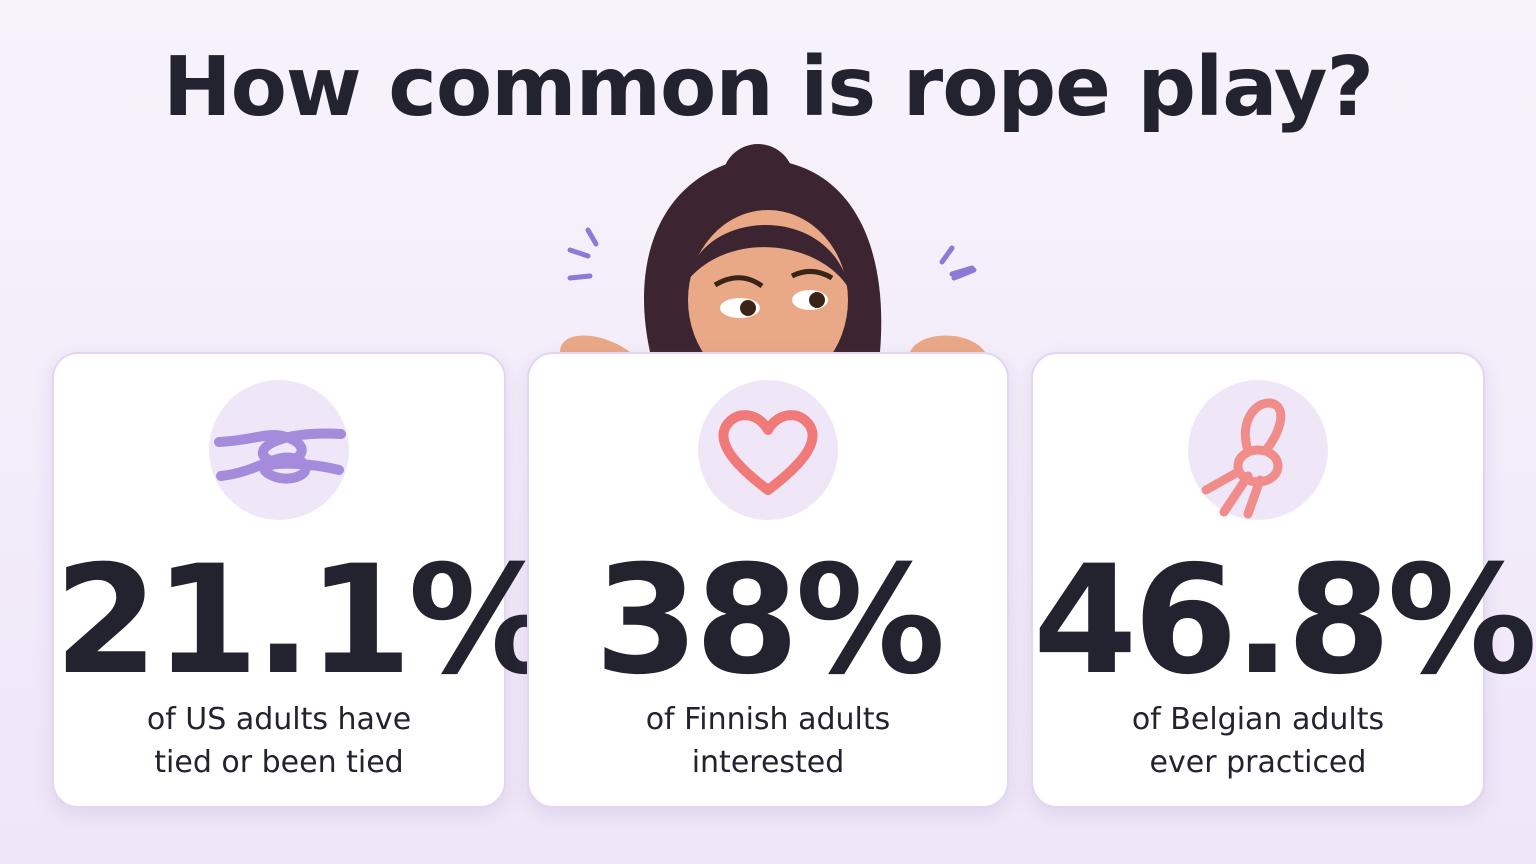 The height and width of the screenshot is (864, 1536). I want to click on caption-line: of US adults have, so click(279, 719).